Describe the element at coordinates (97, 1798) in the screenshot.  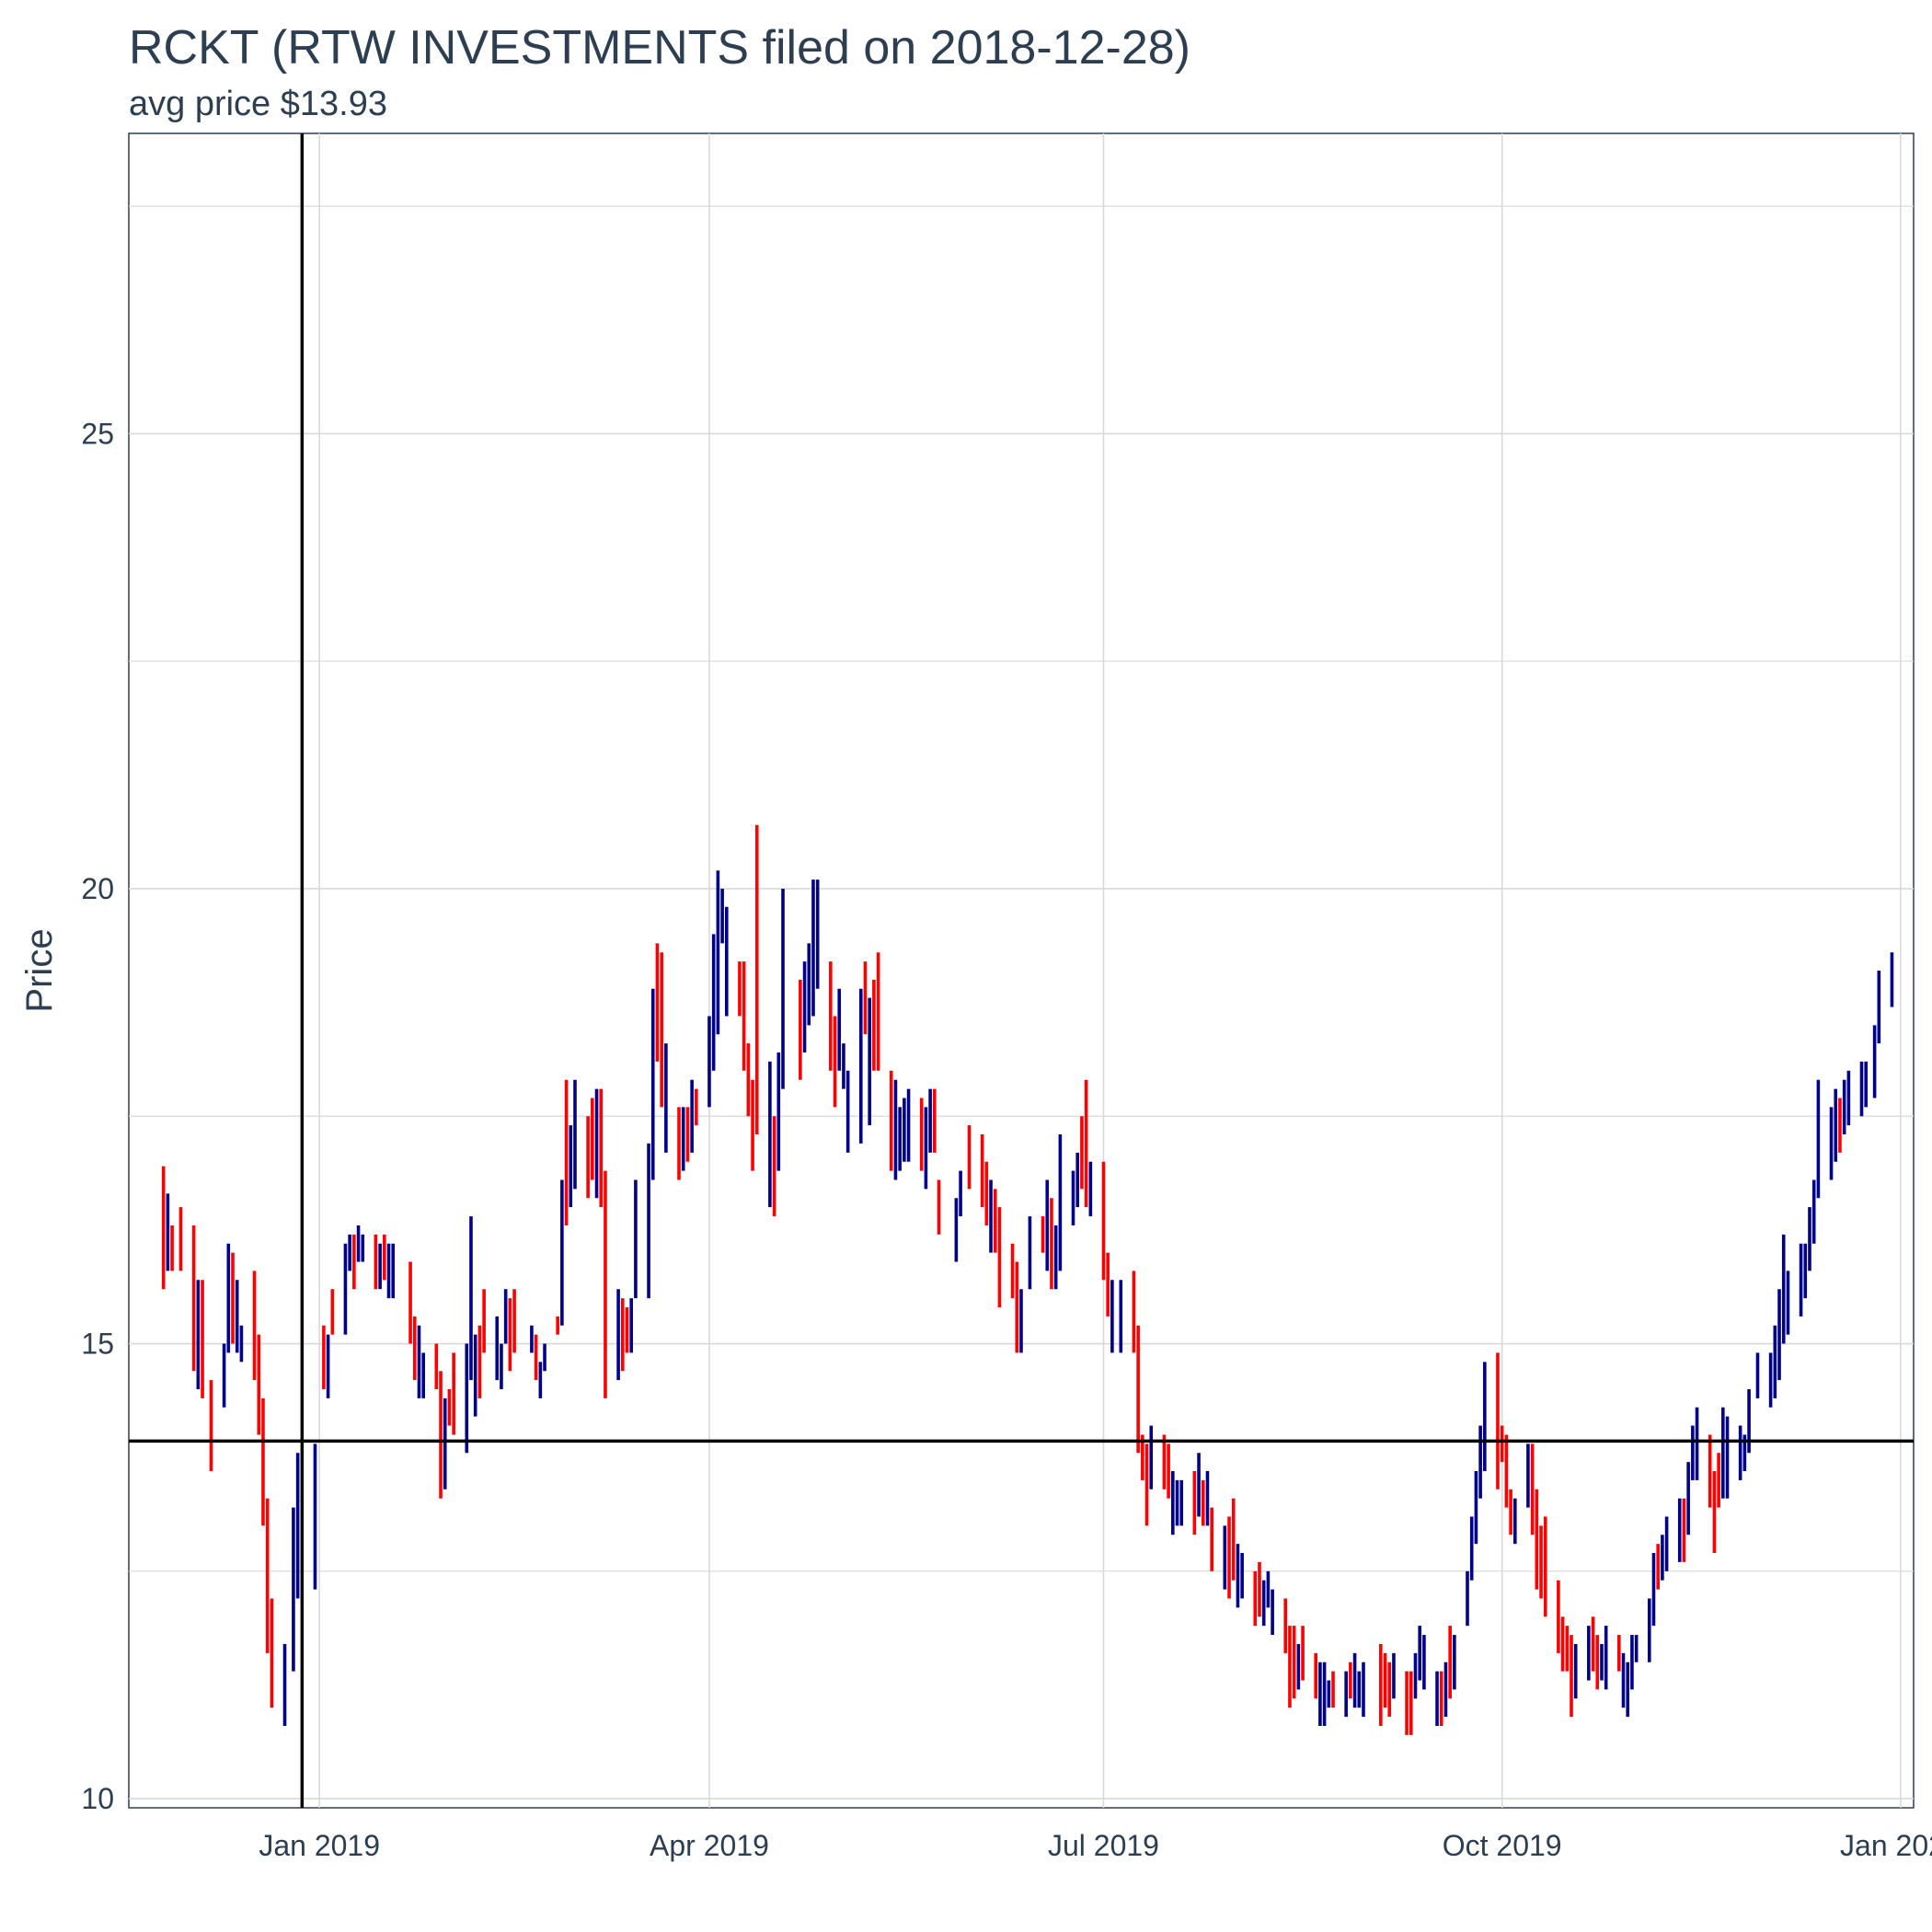
I see `y-tick-label: 10` at that location.